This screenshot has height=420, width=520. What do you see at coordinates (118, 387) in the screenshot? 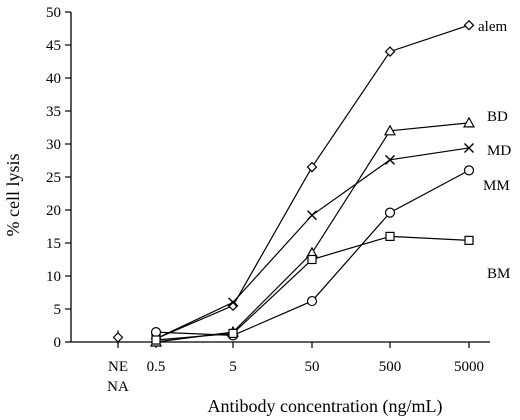
I see `x-tick-label-ne-na-line2: NA` at bounding box center [118, 387].